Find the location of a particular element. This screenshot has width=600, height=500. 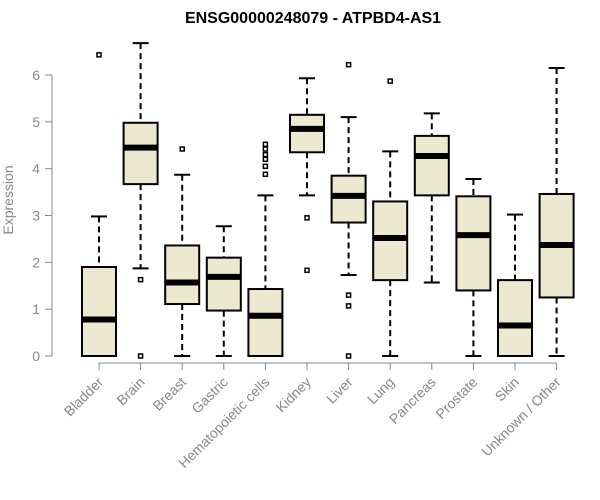

y-tick-label: 2 is located at coordinates (36, 262).